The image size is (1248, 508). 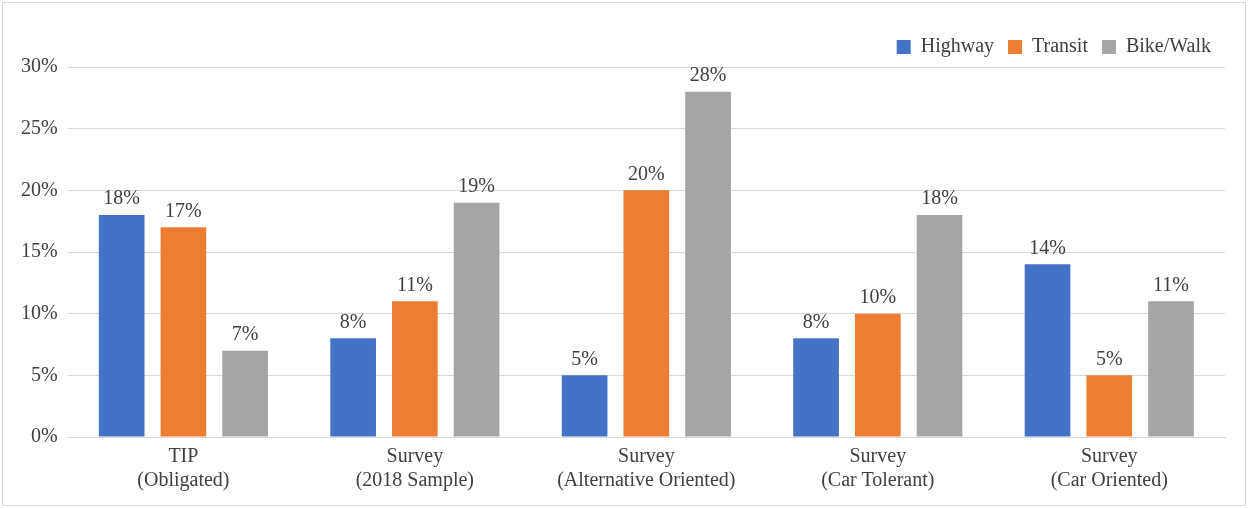 I want to click on x-tick-label: Survey (2018 Sample), so click(x=415, y=468).